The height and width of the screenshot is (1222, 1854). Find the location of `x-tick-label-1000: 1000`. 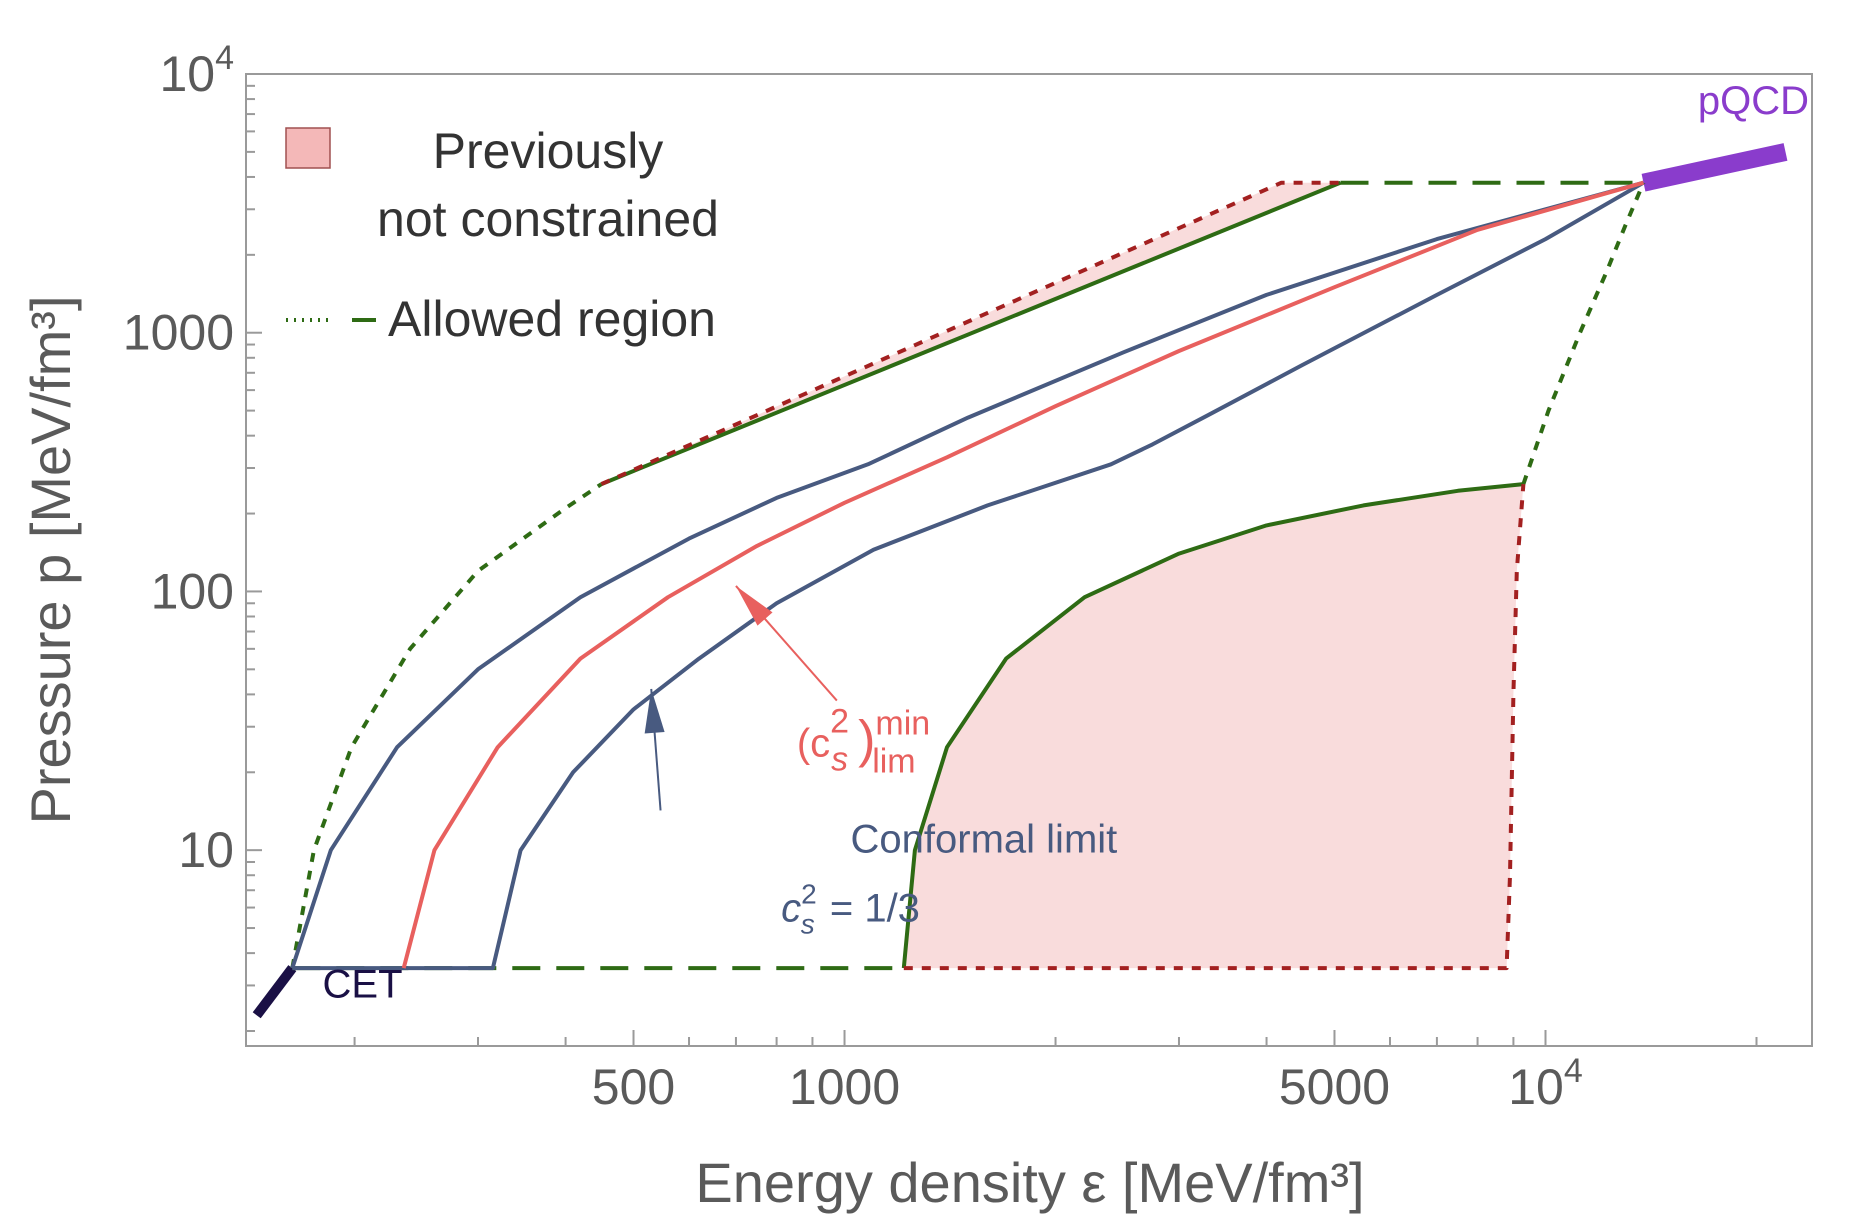

x-tick-label-1000: 1000 is located at coordinates (844, 1087).